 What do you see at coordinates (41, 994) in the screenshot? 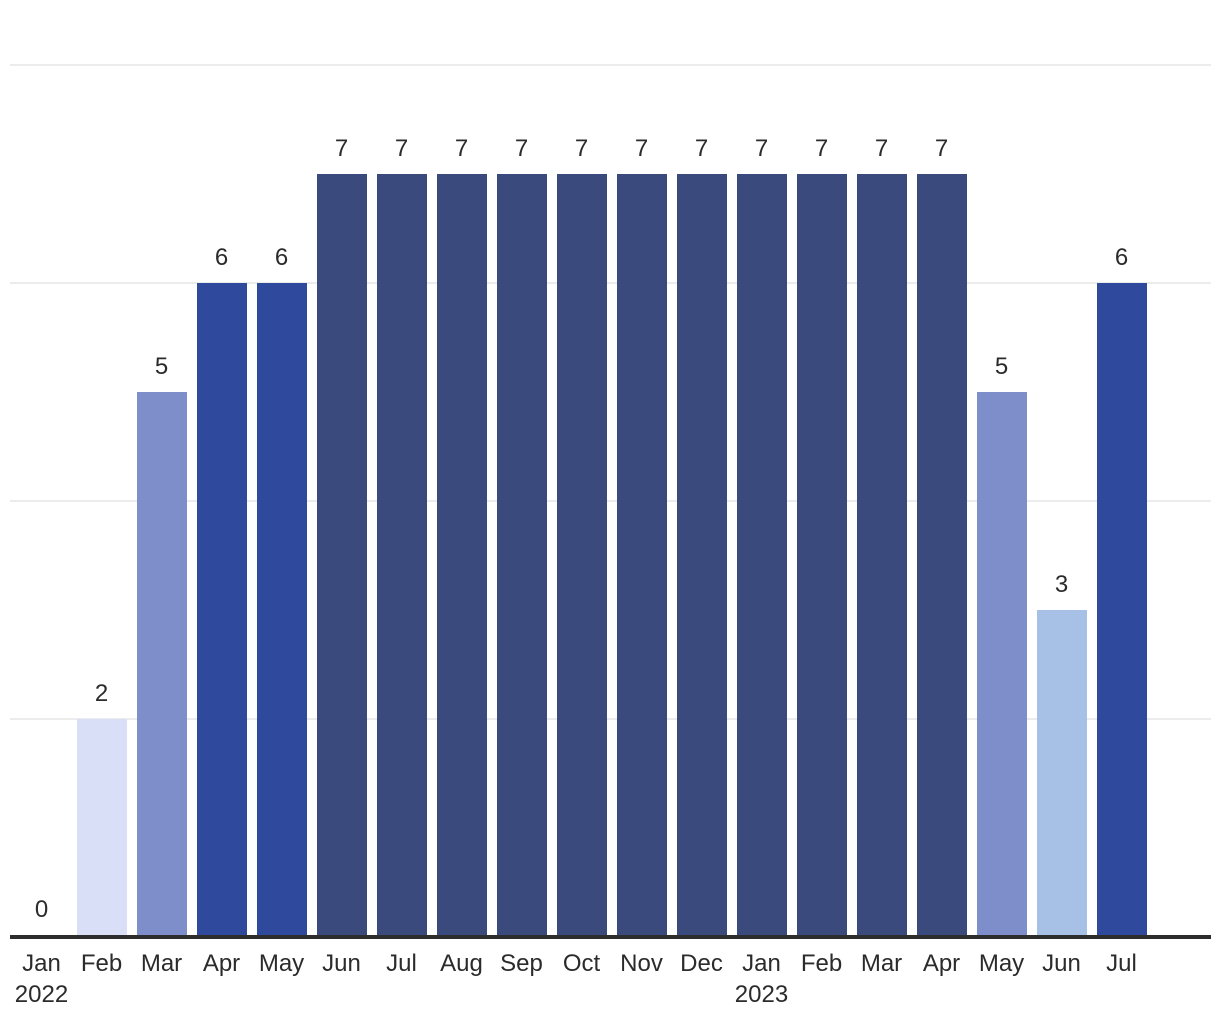
I see `x-year-label: 2022` at bounding box center [41, 994].